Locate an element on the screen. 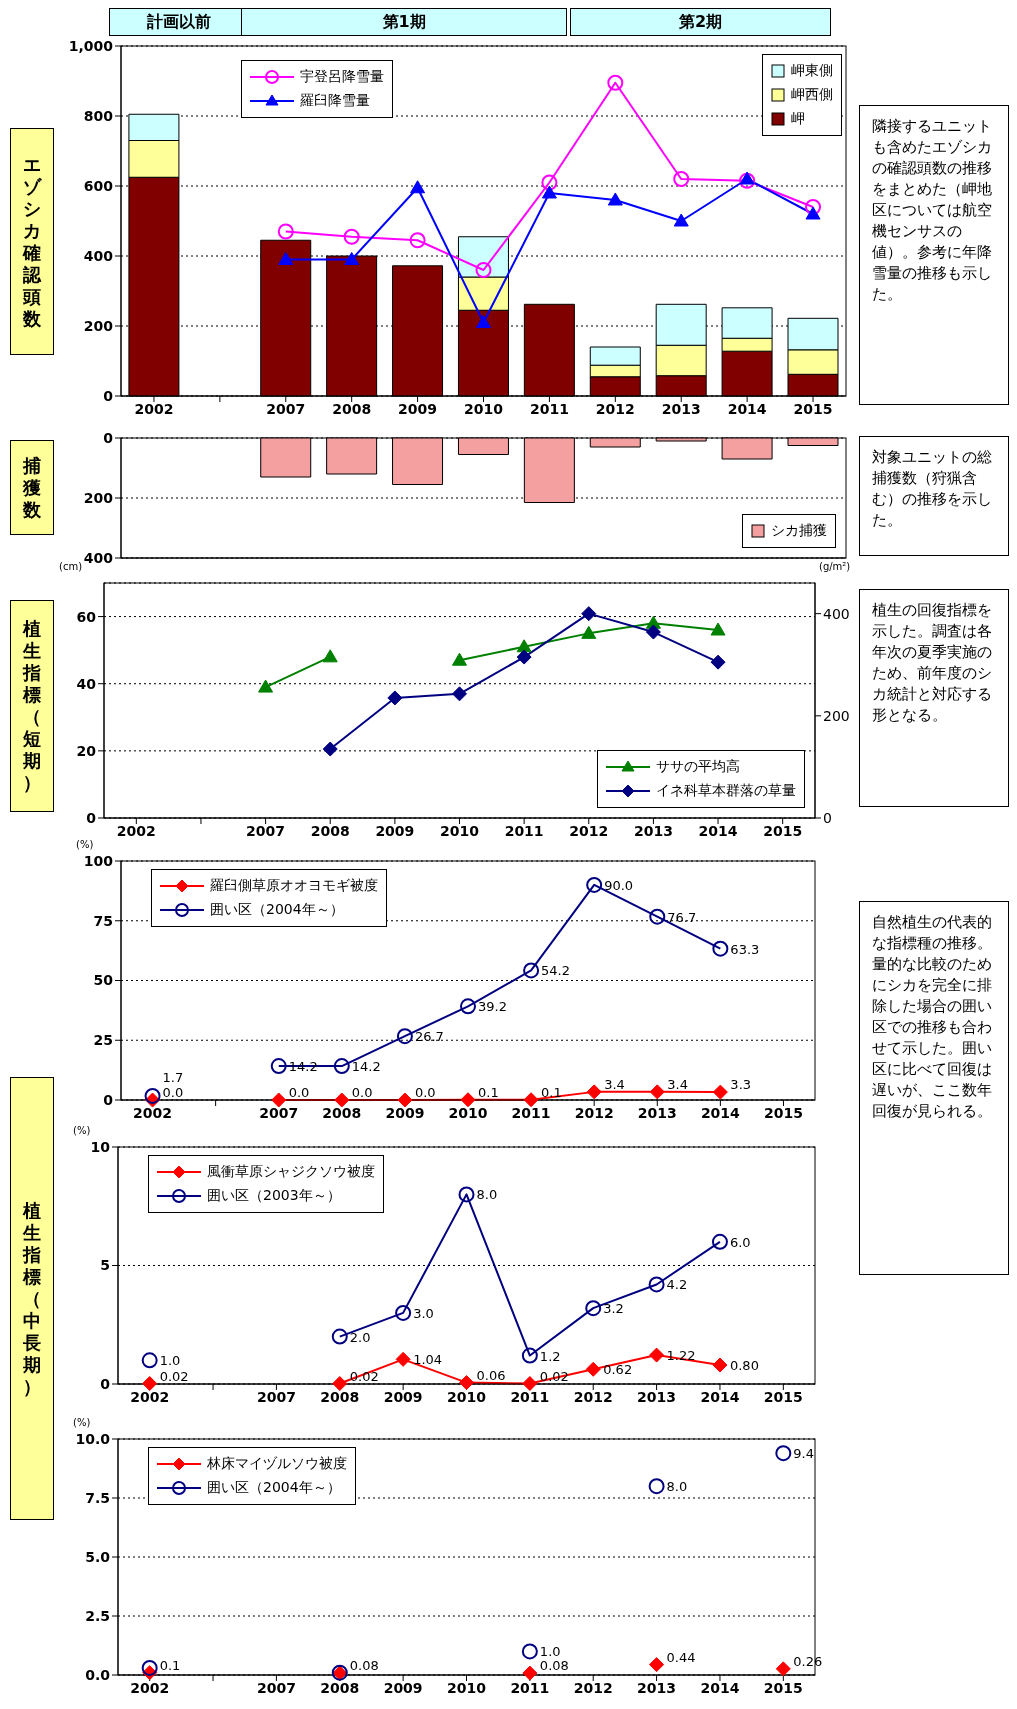  y-tick-label: 10.0 is located at coordinates (93, 1438).